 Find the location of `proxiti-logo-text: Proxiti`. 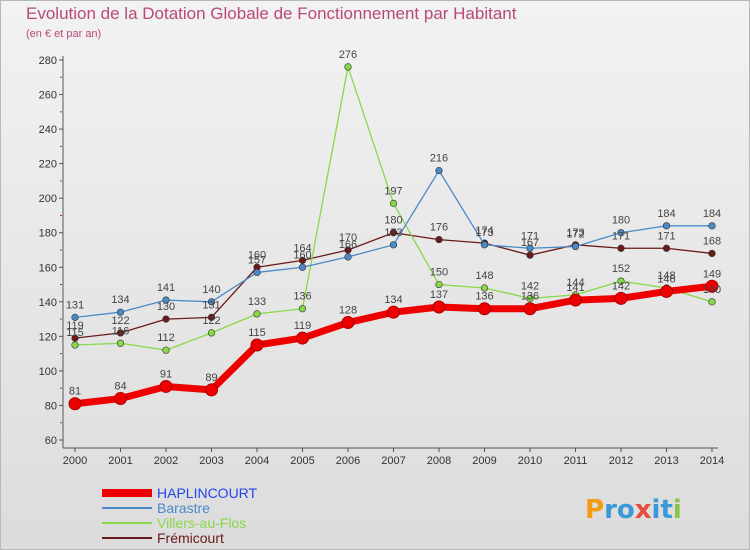

proxiti-logo-text: Proxiti is located at coordinates (633, 510).